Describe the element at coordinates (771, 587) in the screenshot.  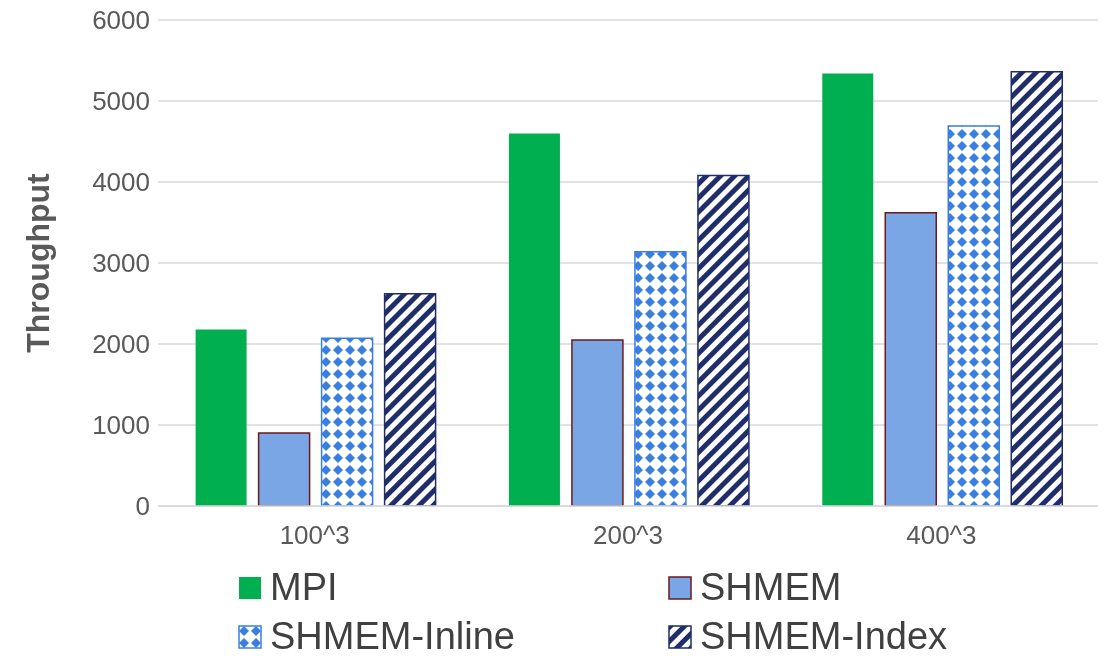
I see `legend-label: SHMEM` at that location.